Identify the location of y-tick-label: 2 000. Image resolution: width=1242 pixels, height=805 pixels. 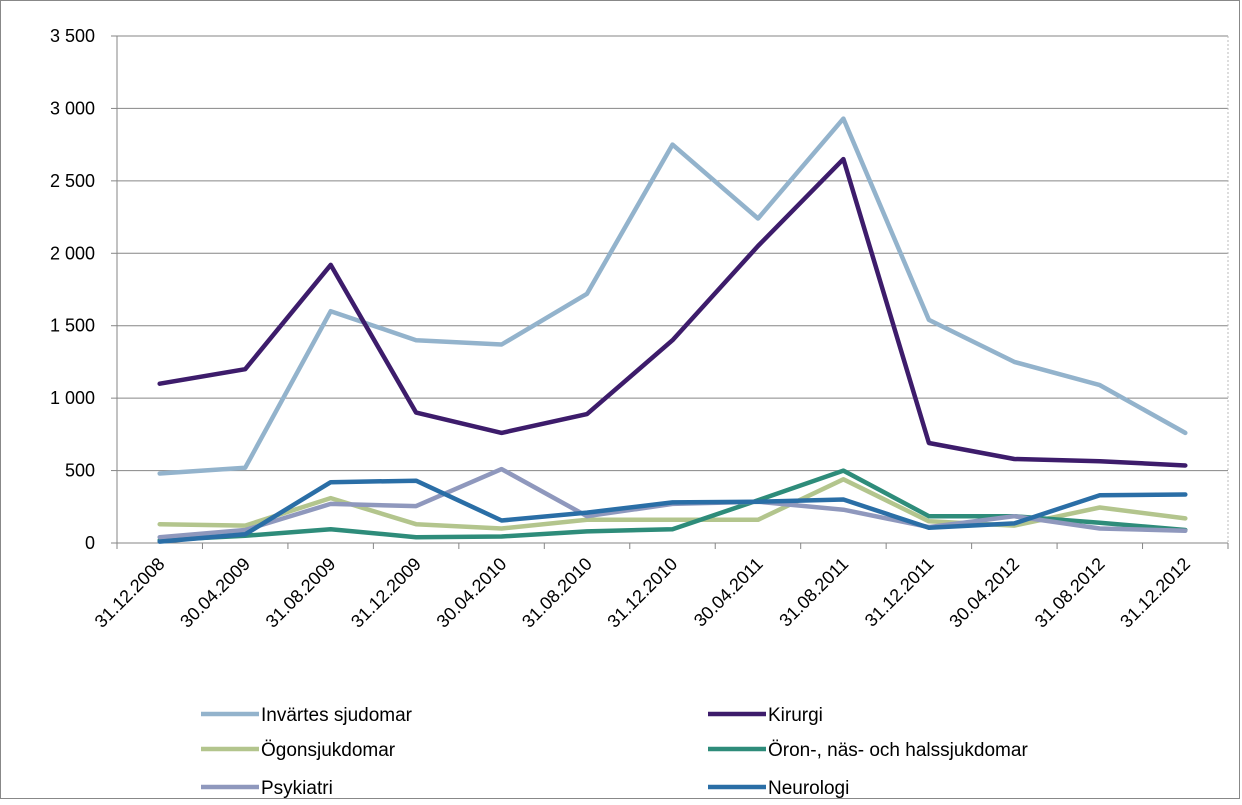
(72, 253).